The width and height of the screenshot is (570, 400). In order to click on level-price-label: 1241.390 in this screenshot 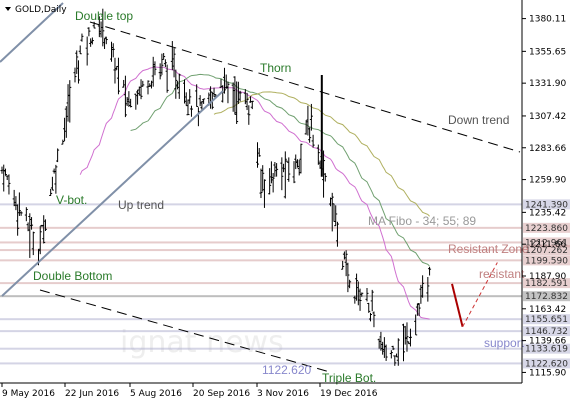, I will do `click(546, 205)`.